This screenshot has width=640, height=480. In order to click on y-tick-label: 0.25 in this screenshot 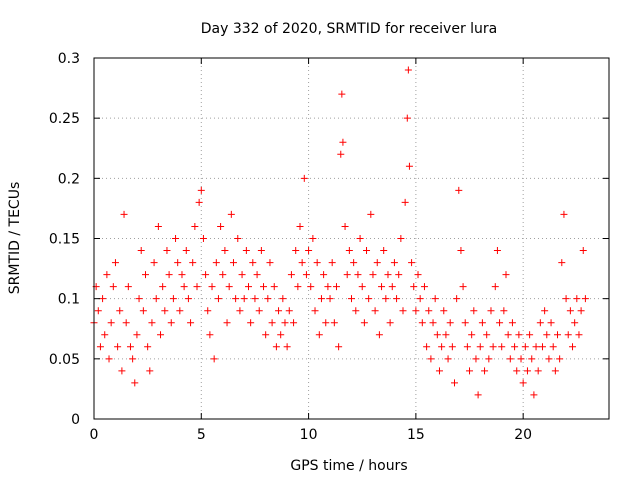, I will do `click(64, 119)`.